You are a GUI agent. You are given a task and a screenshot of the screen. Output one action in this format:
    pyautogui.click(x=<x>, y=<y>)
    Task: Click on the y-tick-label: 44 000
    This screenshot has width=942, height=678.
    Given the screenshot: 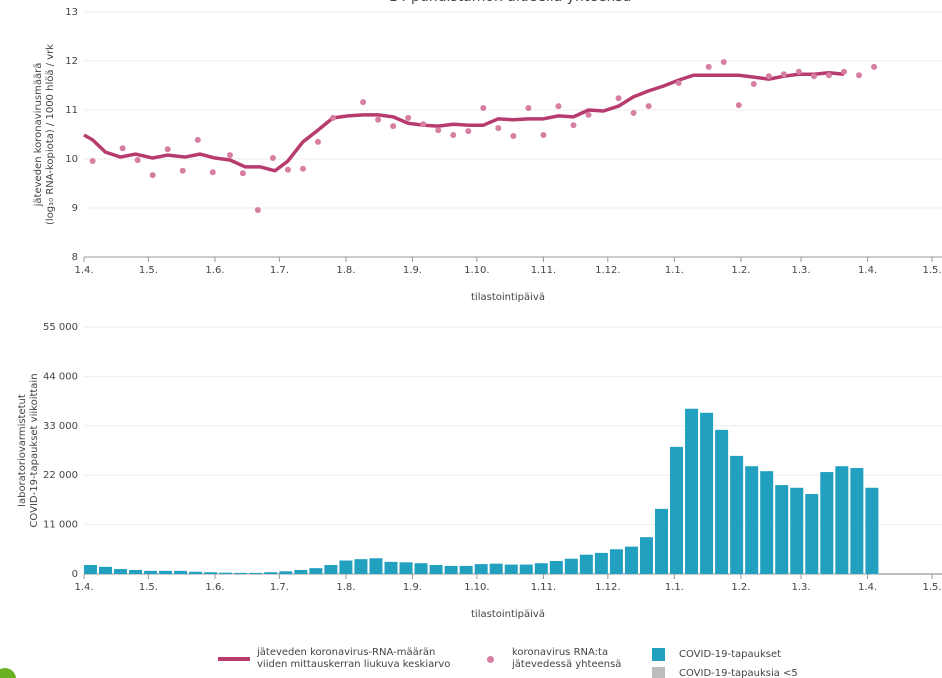 What is the action you would take?
    pyautogui.click(x=60, y=376)
    